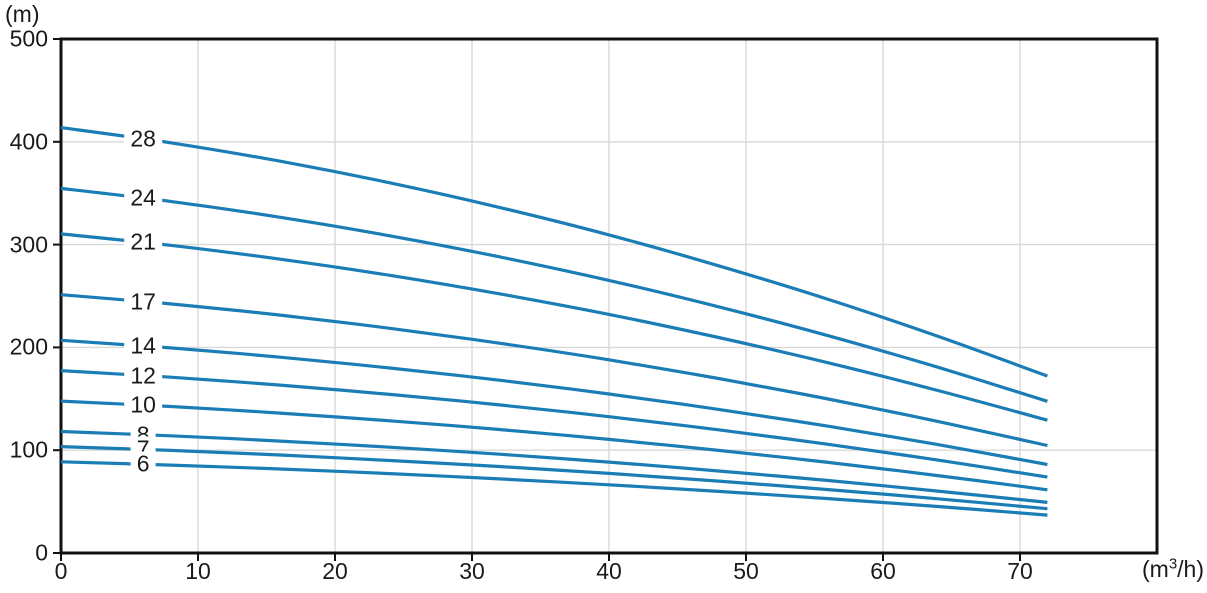 The width and height of the screenshot is (1207, 593). I want to click on y-tick-label: 100, so click(28, 449).